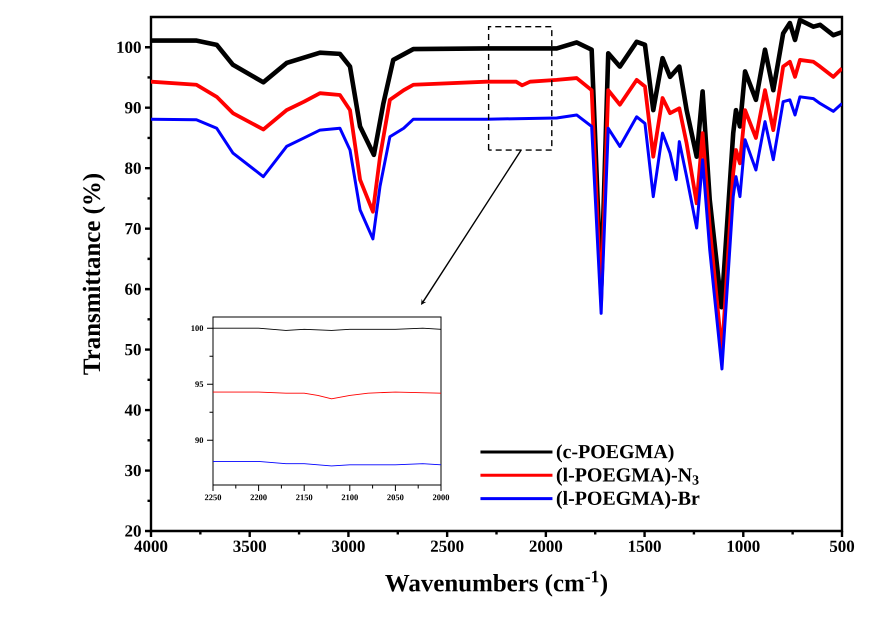  What do you see at coordinates (132, 410) in the screenshot?
I see `y-tick-label: 40` at bounding box center [132, 410].